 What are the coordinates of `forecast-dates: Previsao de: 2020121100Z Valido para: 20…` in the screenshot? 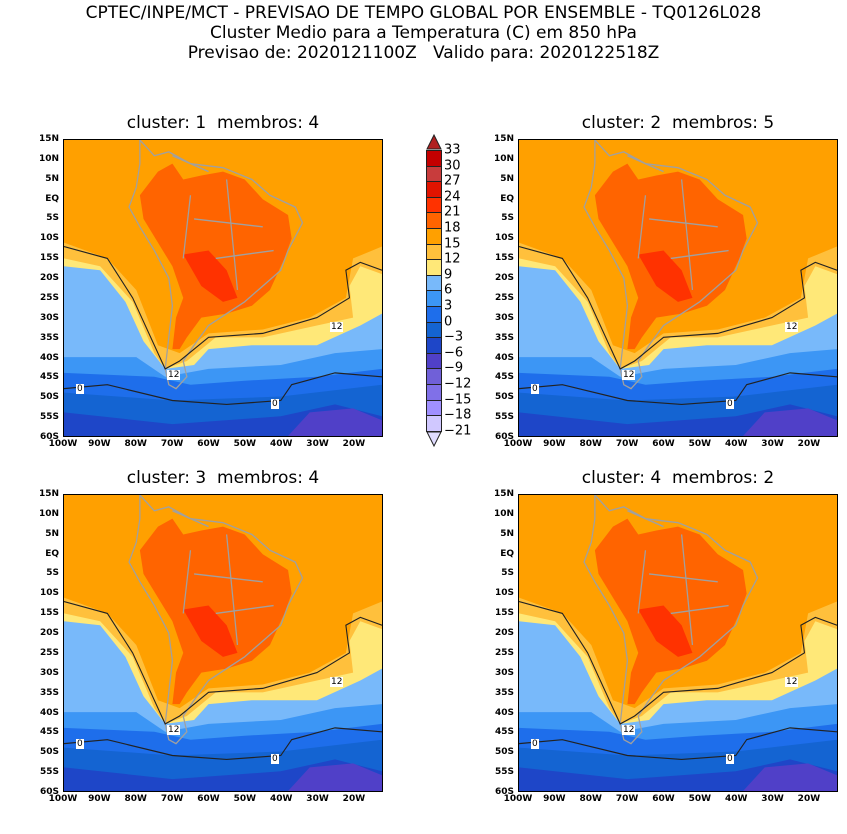 It's located at (423, 53).